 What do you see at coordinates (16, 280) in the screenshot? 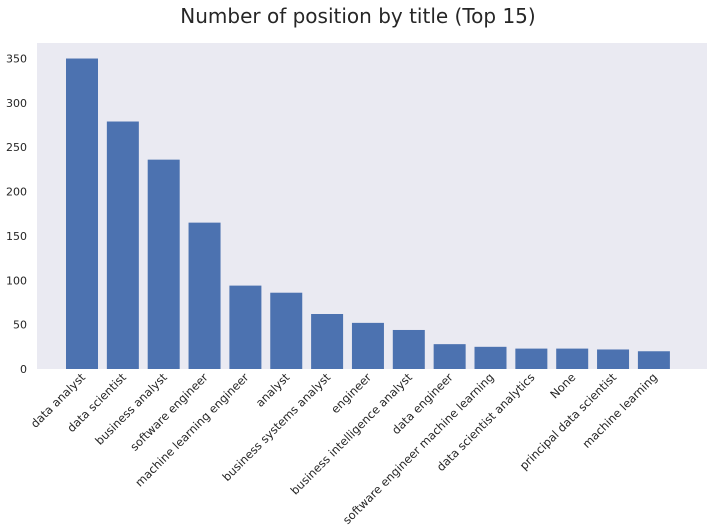
I see `y-tick-label: 100` at bounding box center [16, 280].